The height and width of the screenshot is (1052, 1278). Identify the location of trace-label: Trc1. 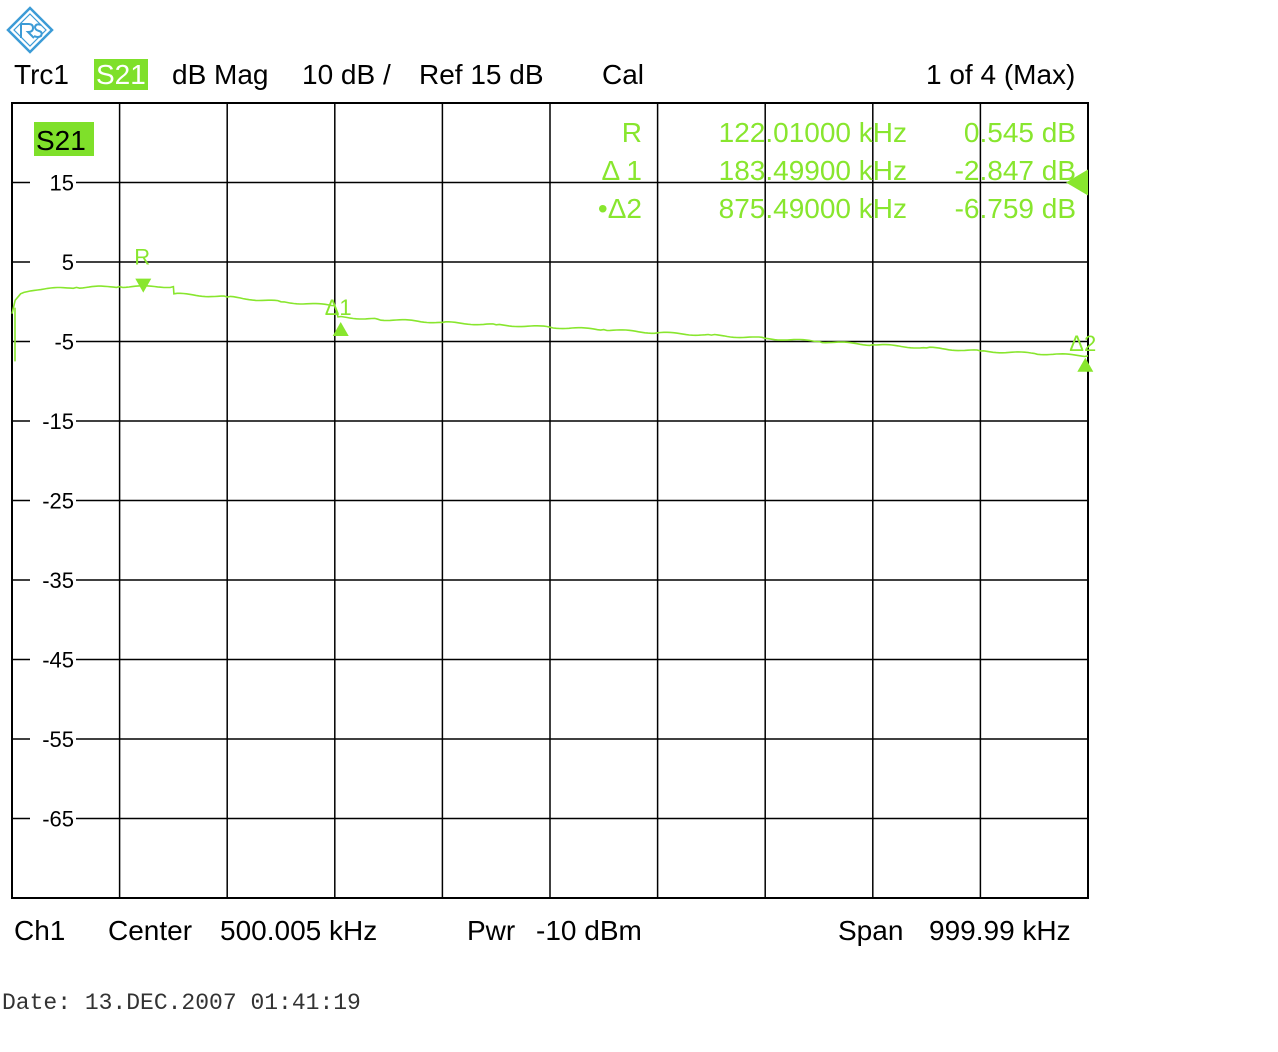
(41, 74).